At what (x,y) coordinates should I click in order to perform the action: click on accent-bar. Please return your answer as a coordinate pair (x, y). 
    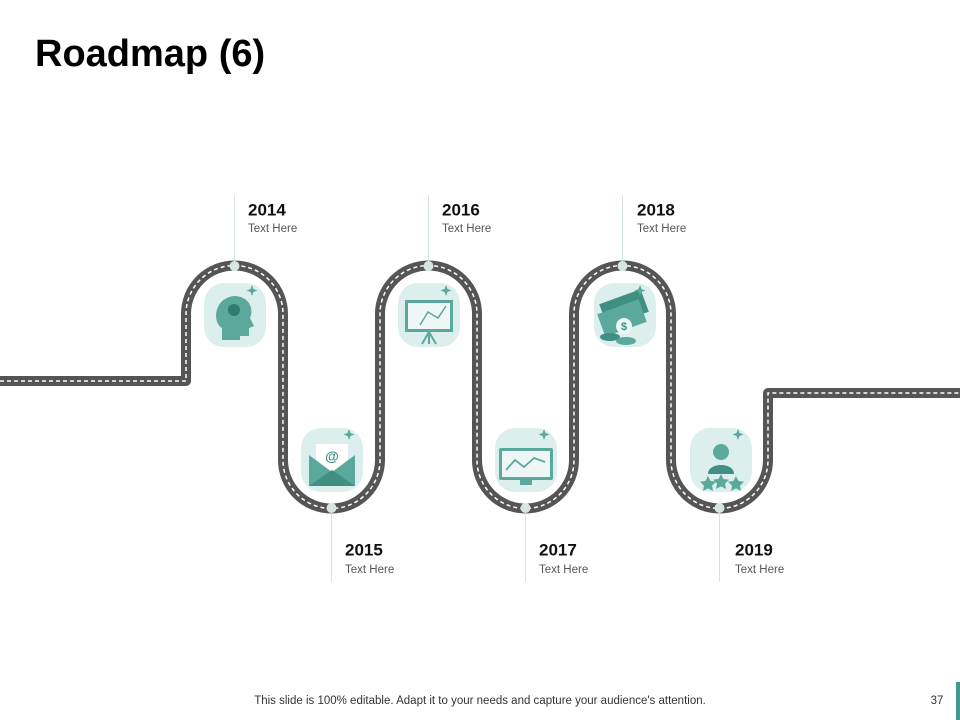
    Looking at the image, I should click on (958, 701).